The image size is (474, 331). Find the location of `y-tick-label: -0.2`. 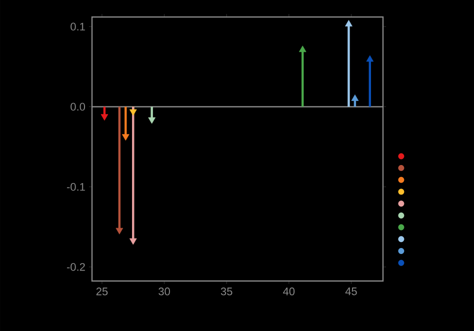

y-tick-label: -0.2 is located at coordinates (76, 267).